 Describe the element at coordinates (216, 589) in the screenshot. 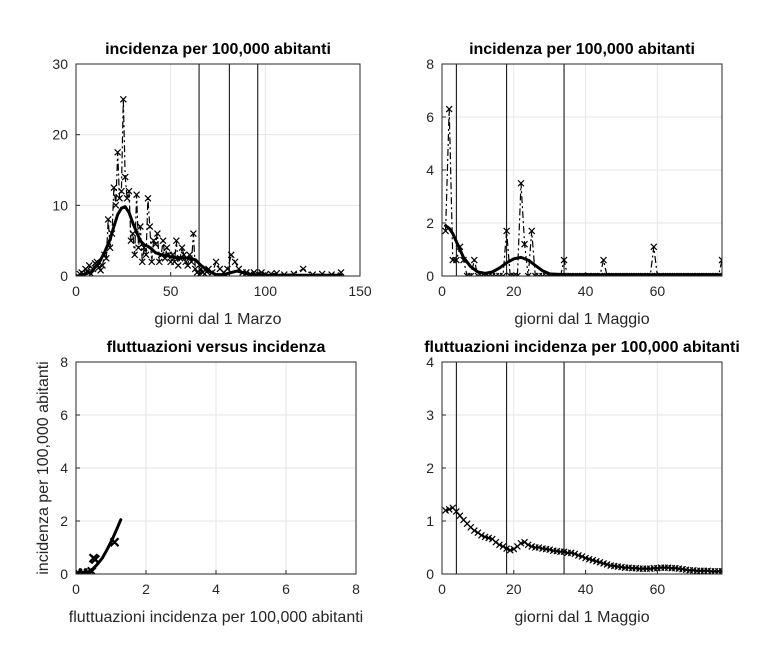

I see `x-tick-label: 4` at that location.